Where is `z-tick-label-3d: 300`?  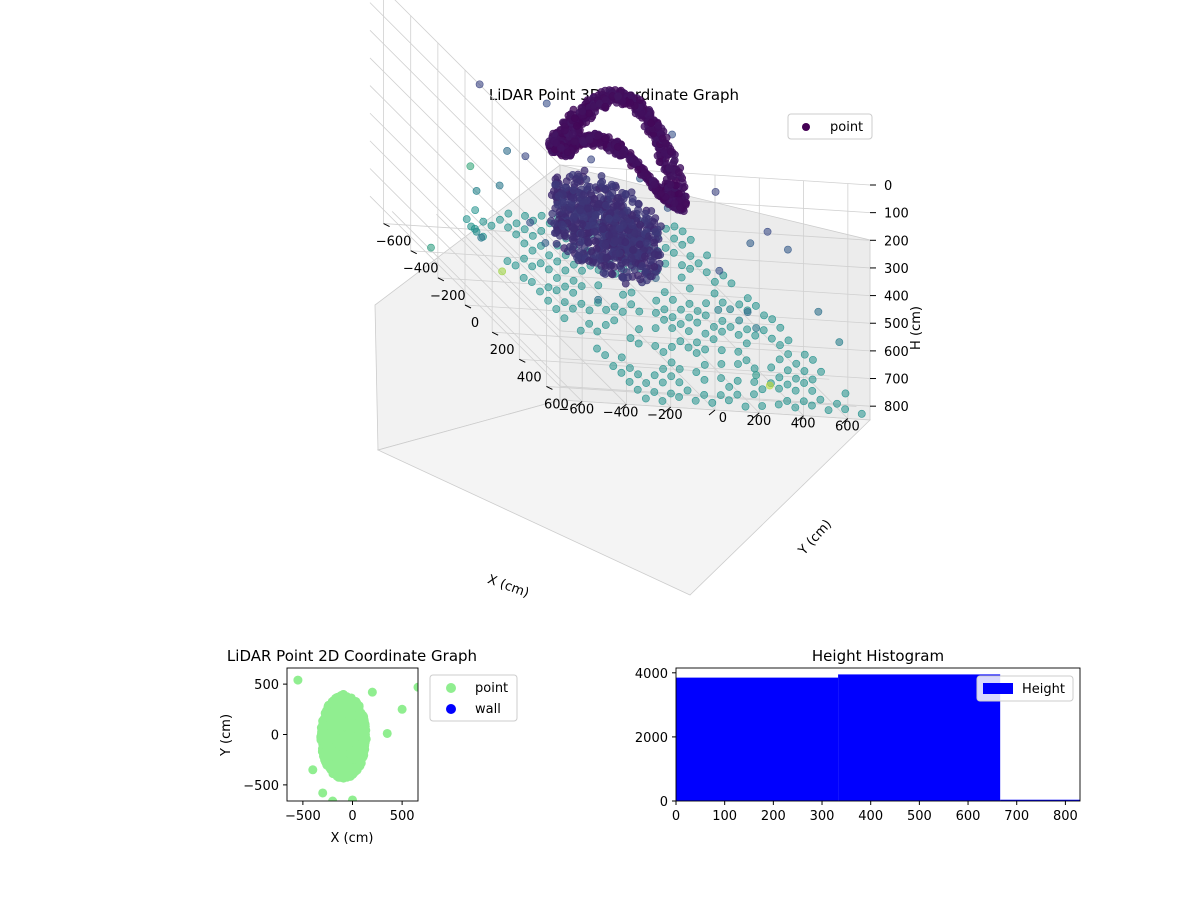
z-tick-label-3d: 300 is located at coordinates (896, 269).